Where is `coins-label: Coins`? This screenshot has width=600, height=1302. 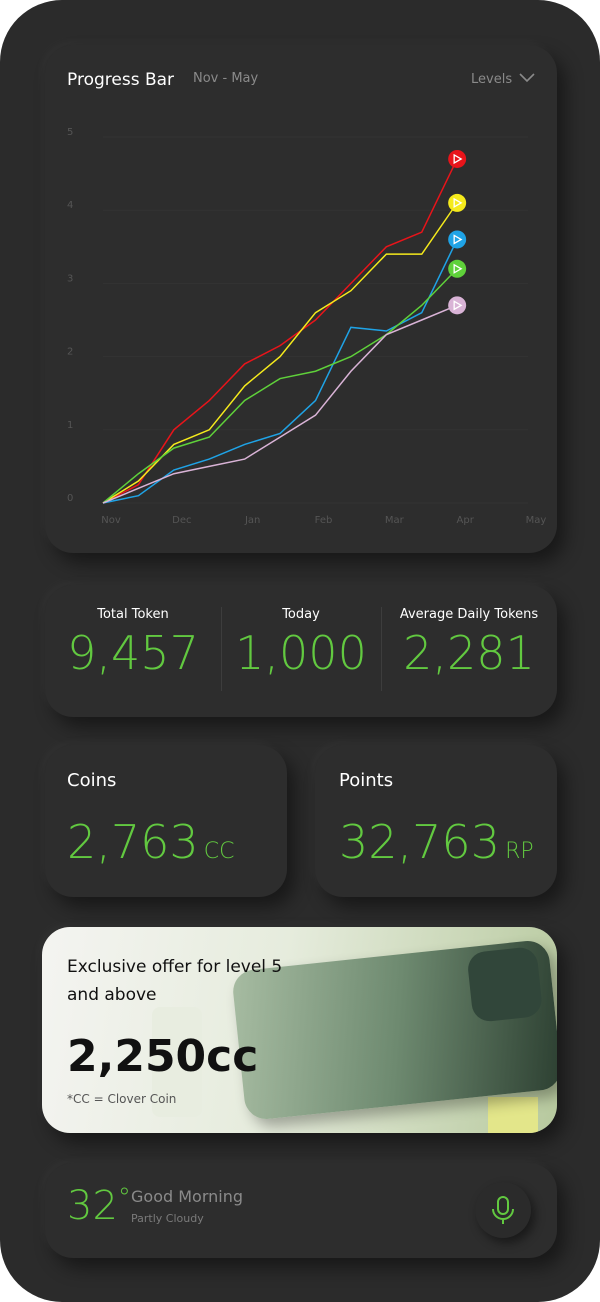 coins-label: Coins is located at coordinates (92, 780).